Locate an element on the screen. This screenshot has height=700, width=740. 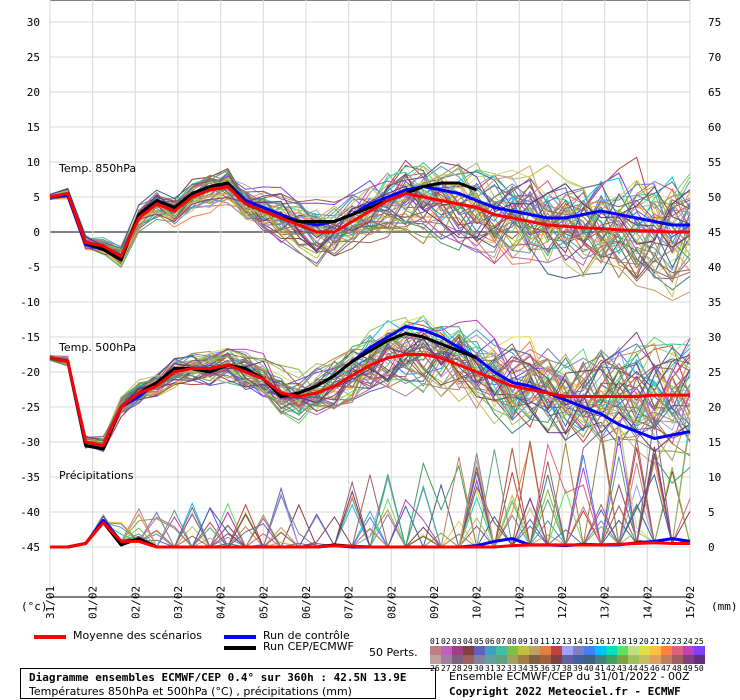
right-tick-label: 60 is located at coordinates (714, 127).